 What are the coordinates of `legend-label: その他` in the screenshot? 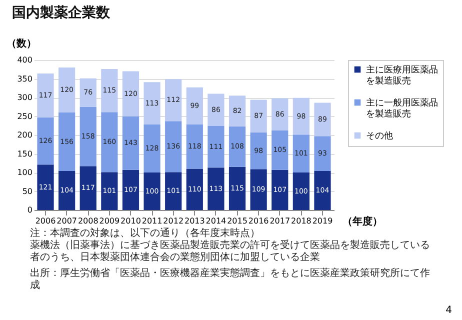 It's located at (379, 136).